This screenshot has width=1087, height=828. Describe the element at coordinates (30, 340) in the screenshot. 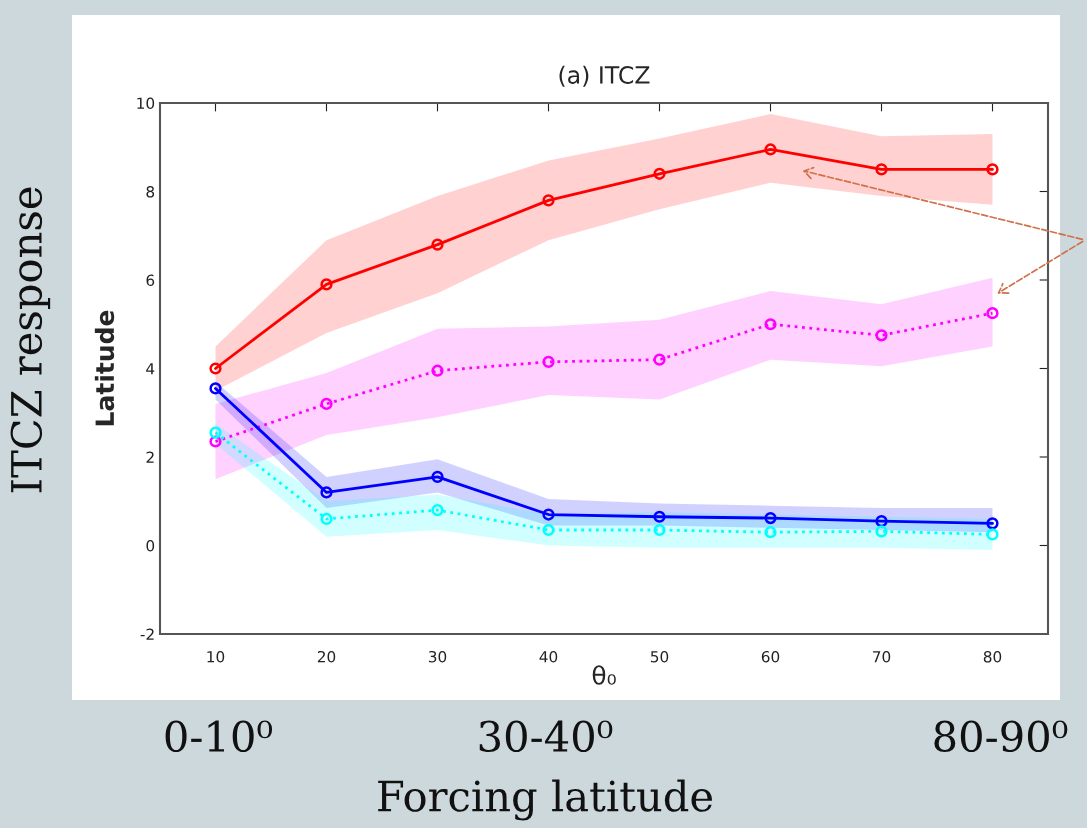

I see `text: ITCZ response` at that location.